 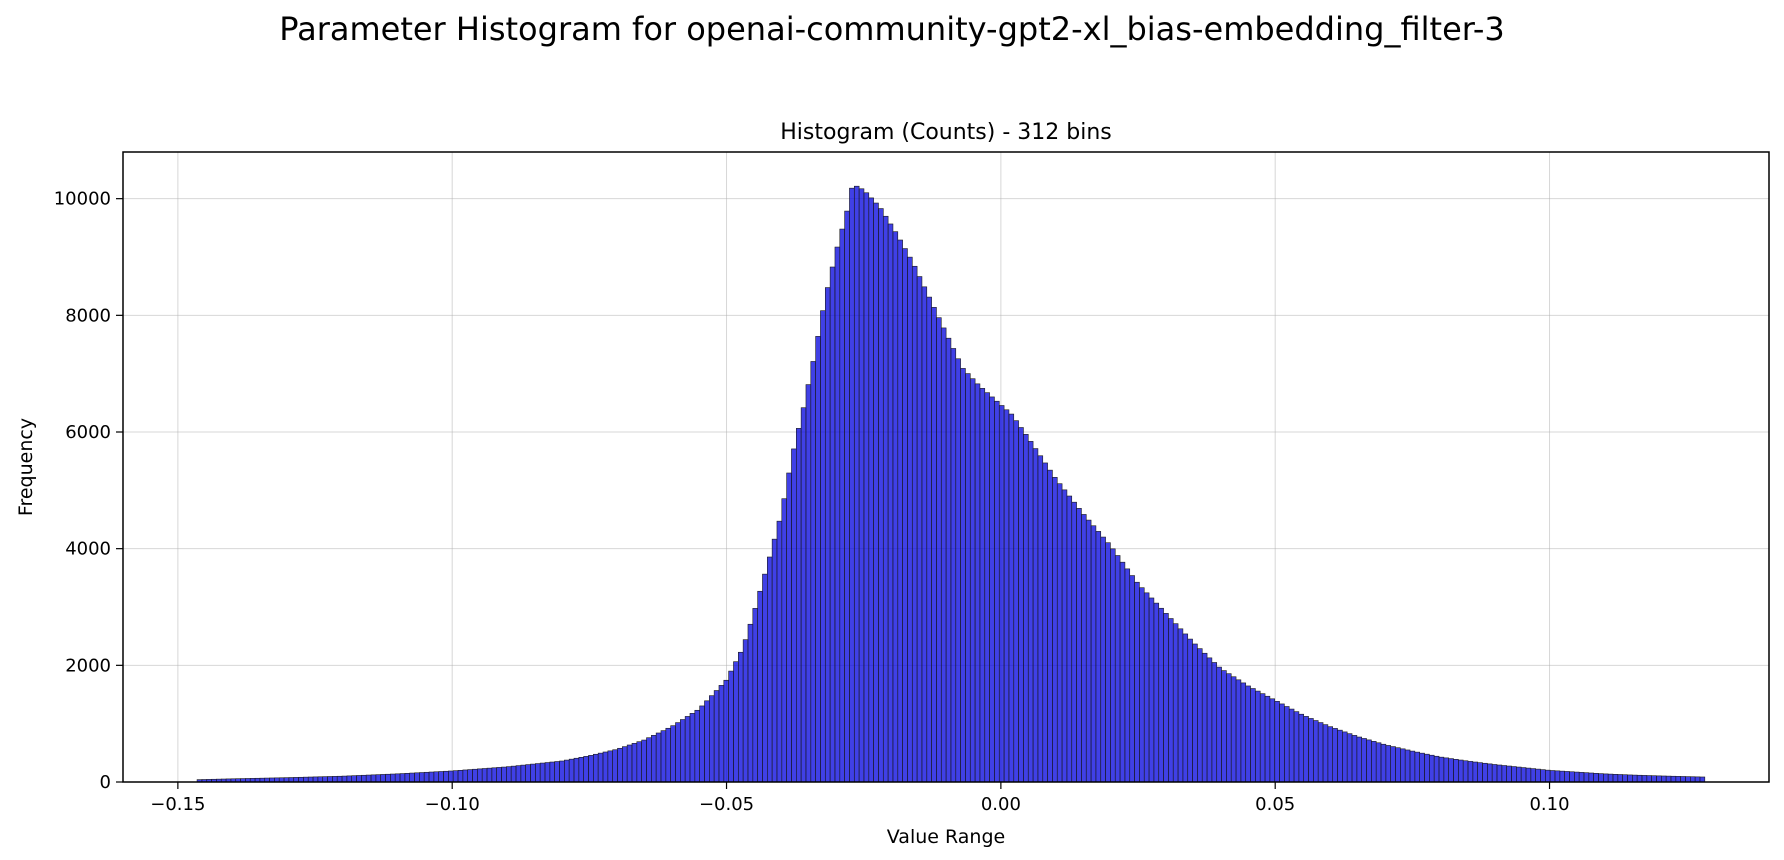 I want to click on x-axis-label: Value Range, so click(x=946, y=837).